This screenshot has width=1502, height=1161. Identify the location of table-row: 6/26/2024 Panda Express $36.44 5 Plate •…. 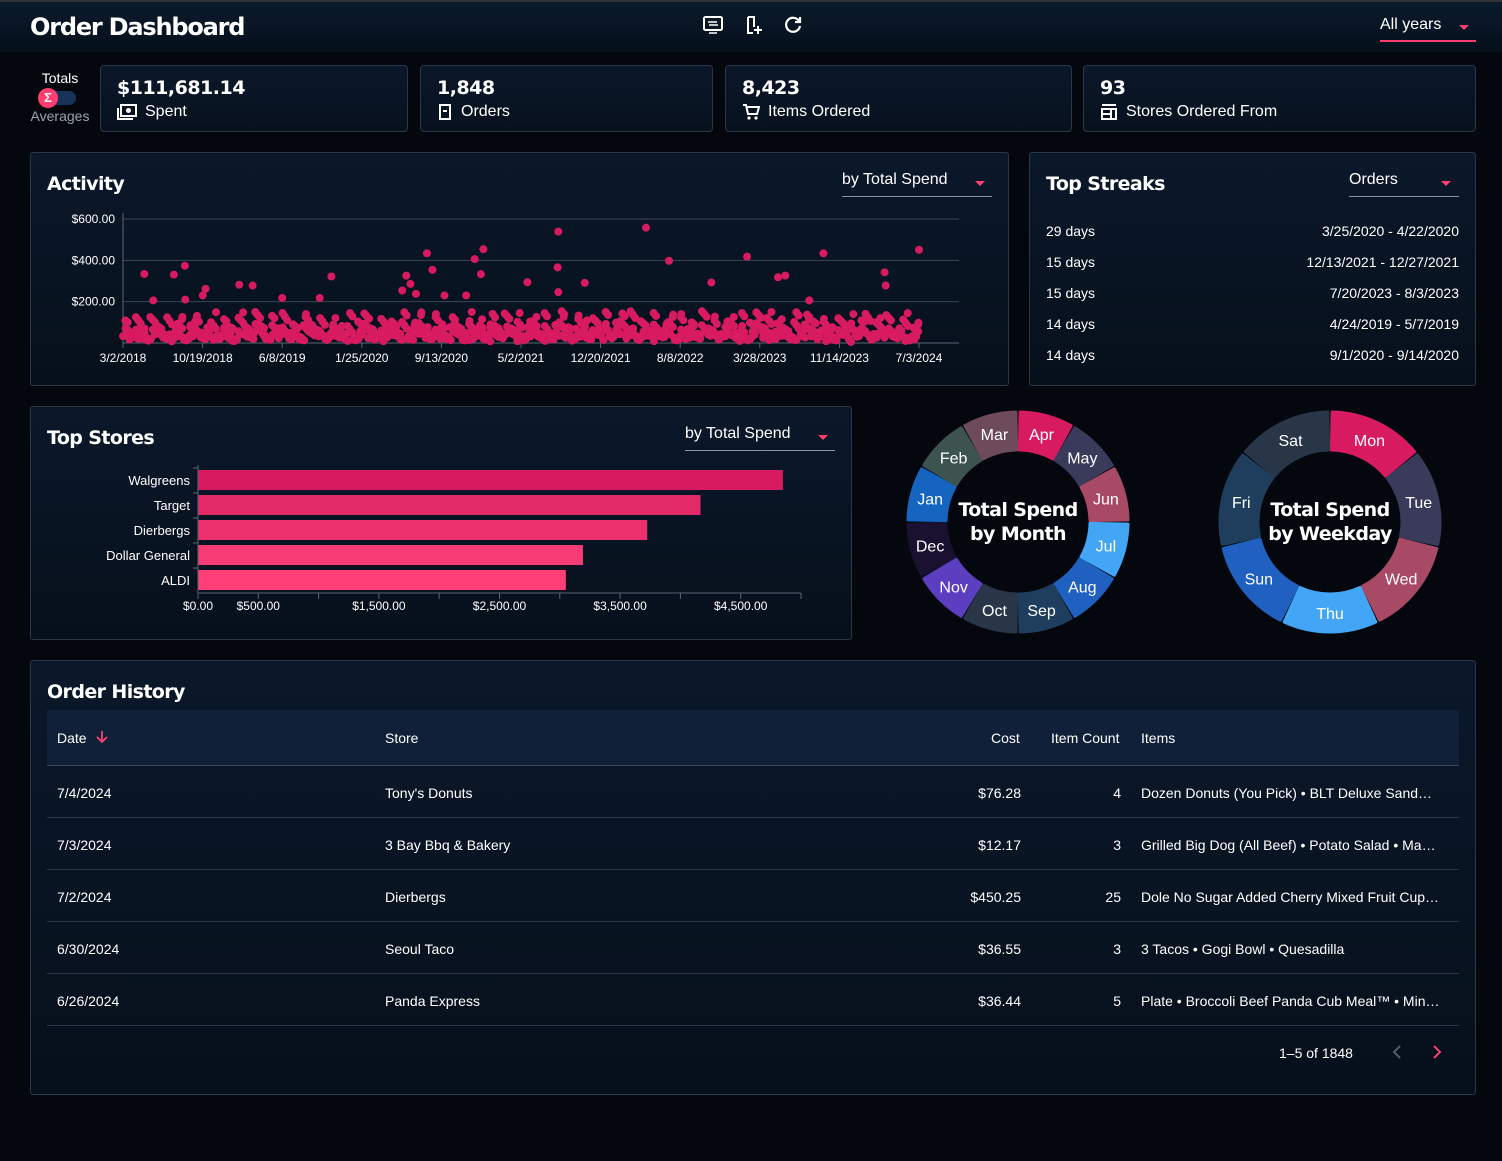
(753, 1000).